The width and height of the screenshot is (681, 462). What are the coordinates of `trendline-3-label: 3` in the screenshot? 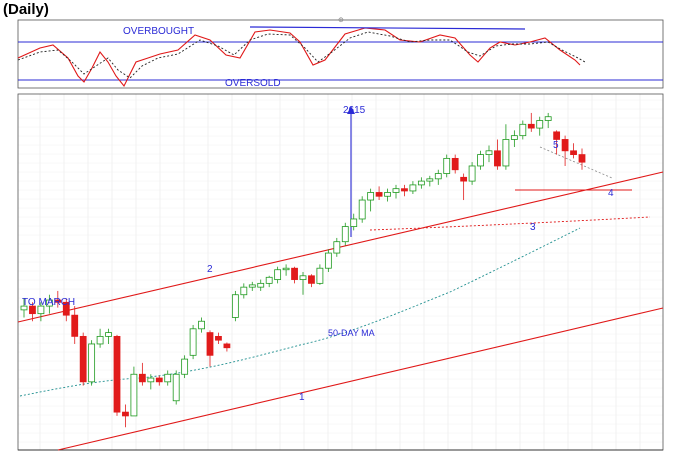 It's located at (533, 227).